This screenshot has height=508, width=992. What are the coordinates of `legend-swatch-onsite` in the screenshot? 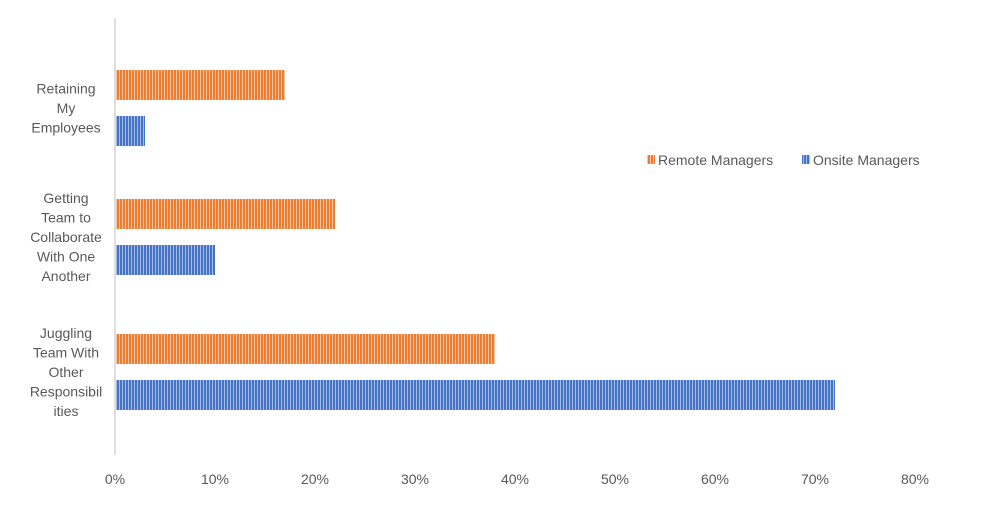 It's located at (806, 159).